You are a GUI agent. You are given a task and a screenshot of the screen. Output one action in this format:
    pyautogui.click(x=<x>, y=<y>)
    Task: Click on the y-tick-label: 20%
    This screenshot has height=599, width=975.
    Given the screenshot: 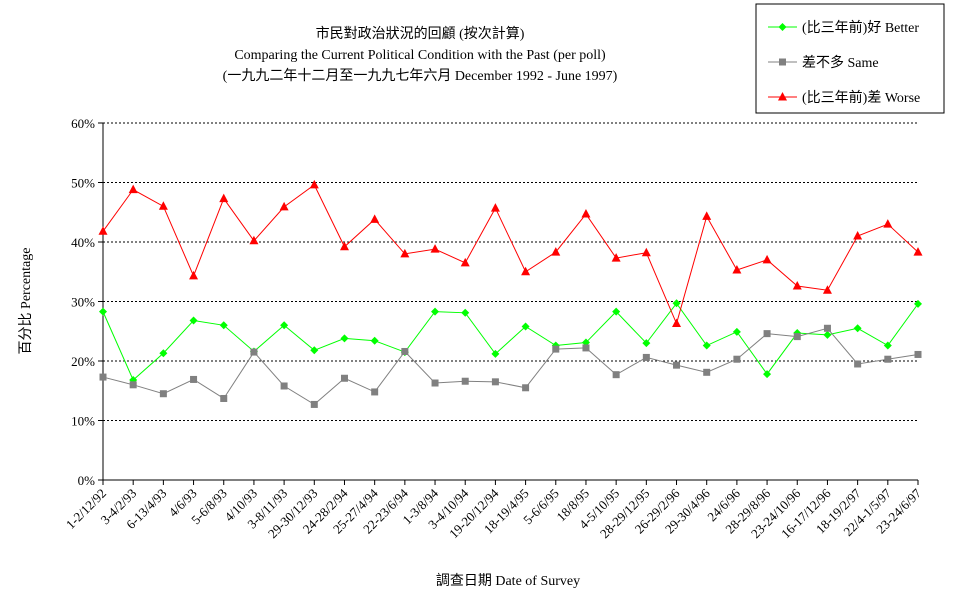 What is the action you would take?
    pyautogui.click(x=83, y=361)
    